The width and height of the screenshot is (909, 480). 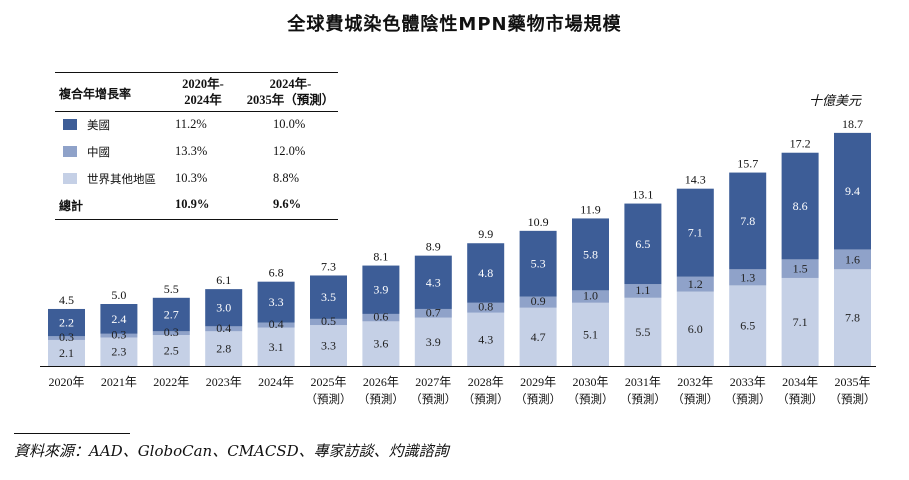 I want to click on legend-row-total: 總計 10.9% 9.6%, so click(x=196, y=206).